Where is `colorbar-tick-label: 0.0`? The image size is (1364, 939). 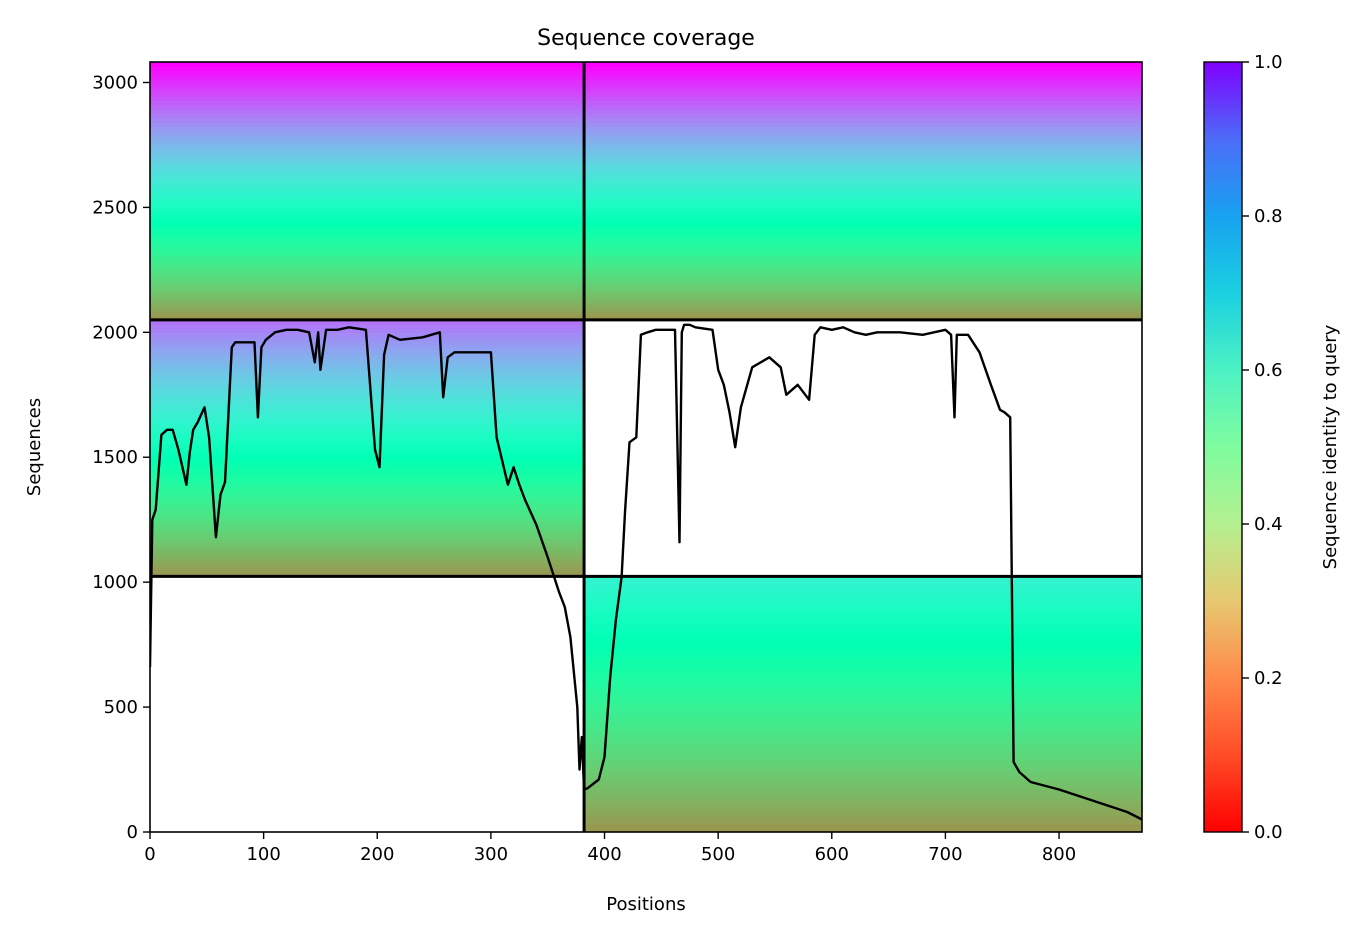
colorbar-tick-label: 0.0 is located at coordinates (1268, 832).